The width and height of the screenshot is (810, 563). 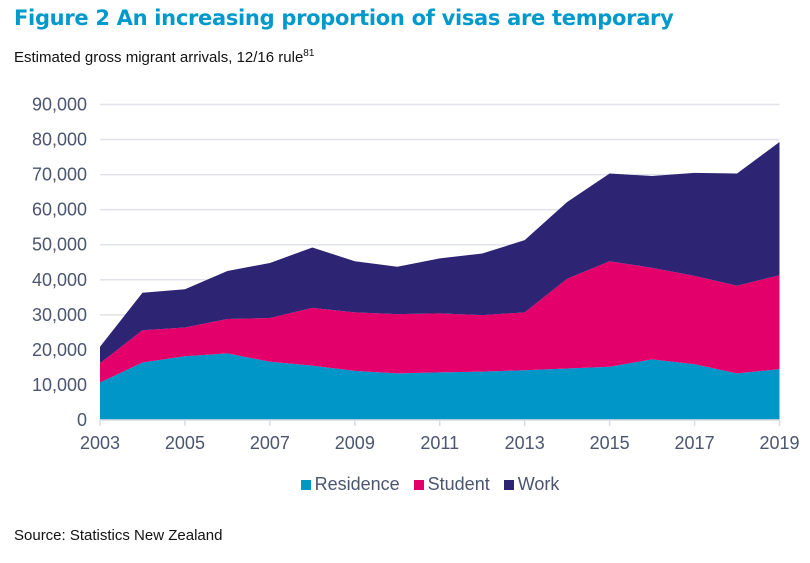 What do you see at coordinates (100, 443) in the screenshot?
I see `x-tick-label: 2003` at bounding box center [100, 443].